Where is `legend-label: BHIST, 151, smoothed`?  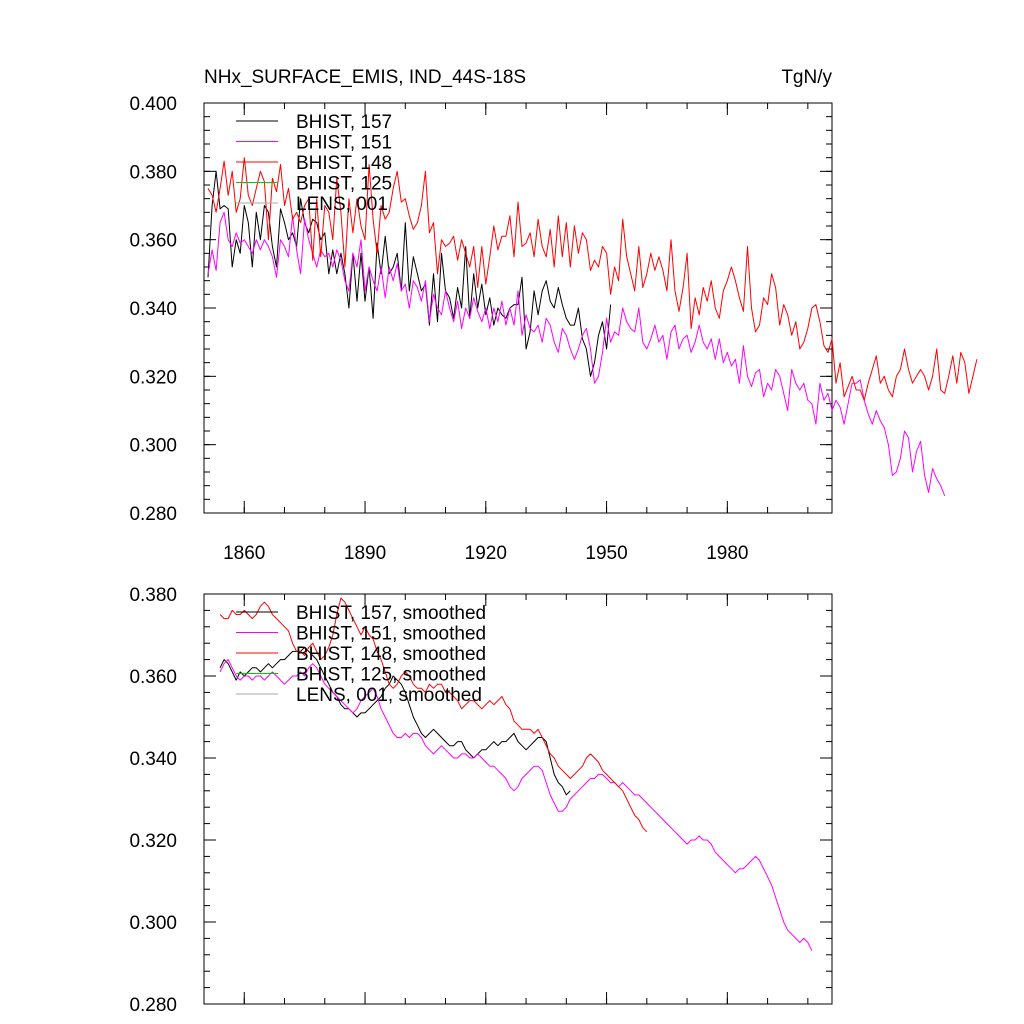
legend-label: BHIST, 151, smoothed is located at coordinates (391, 634).